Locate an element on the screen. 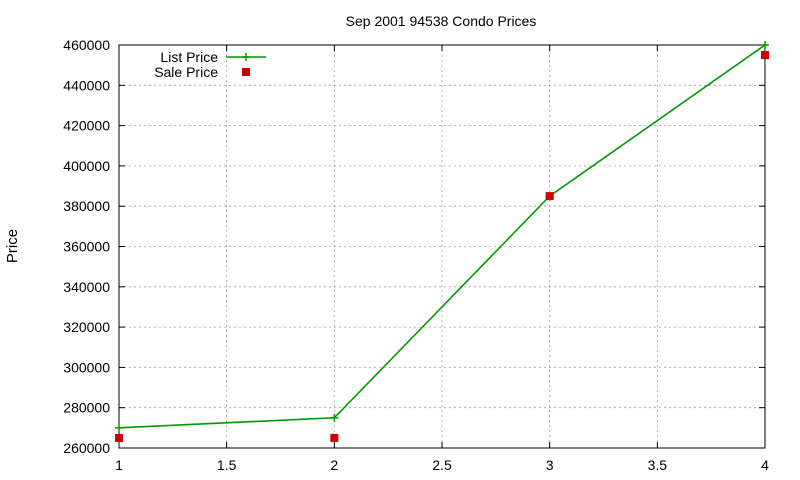 This screenshot has width=800, height=480. x-tick-label: 1 is located at coordinates (119, 465).